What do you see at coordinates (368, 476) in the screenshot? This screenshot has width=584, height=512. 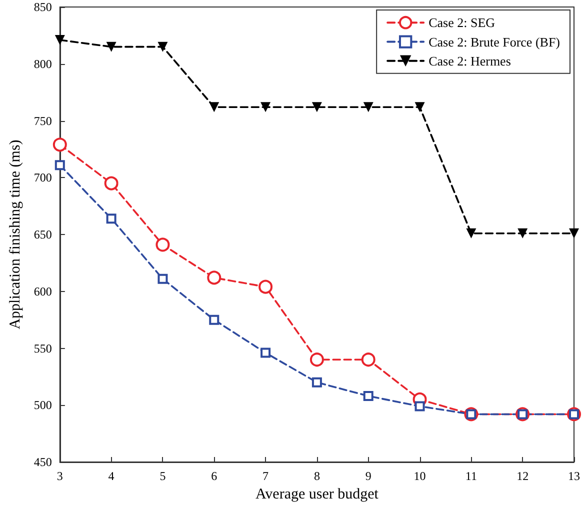 I see `x-tick-label: 9` at bounding box center [368, 476].